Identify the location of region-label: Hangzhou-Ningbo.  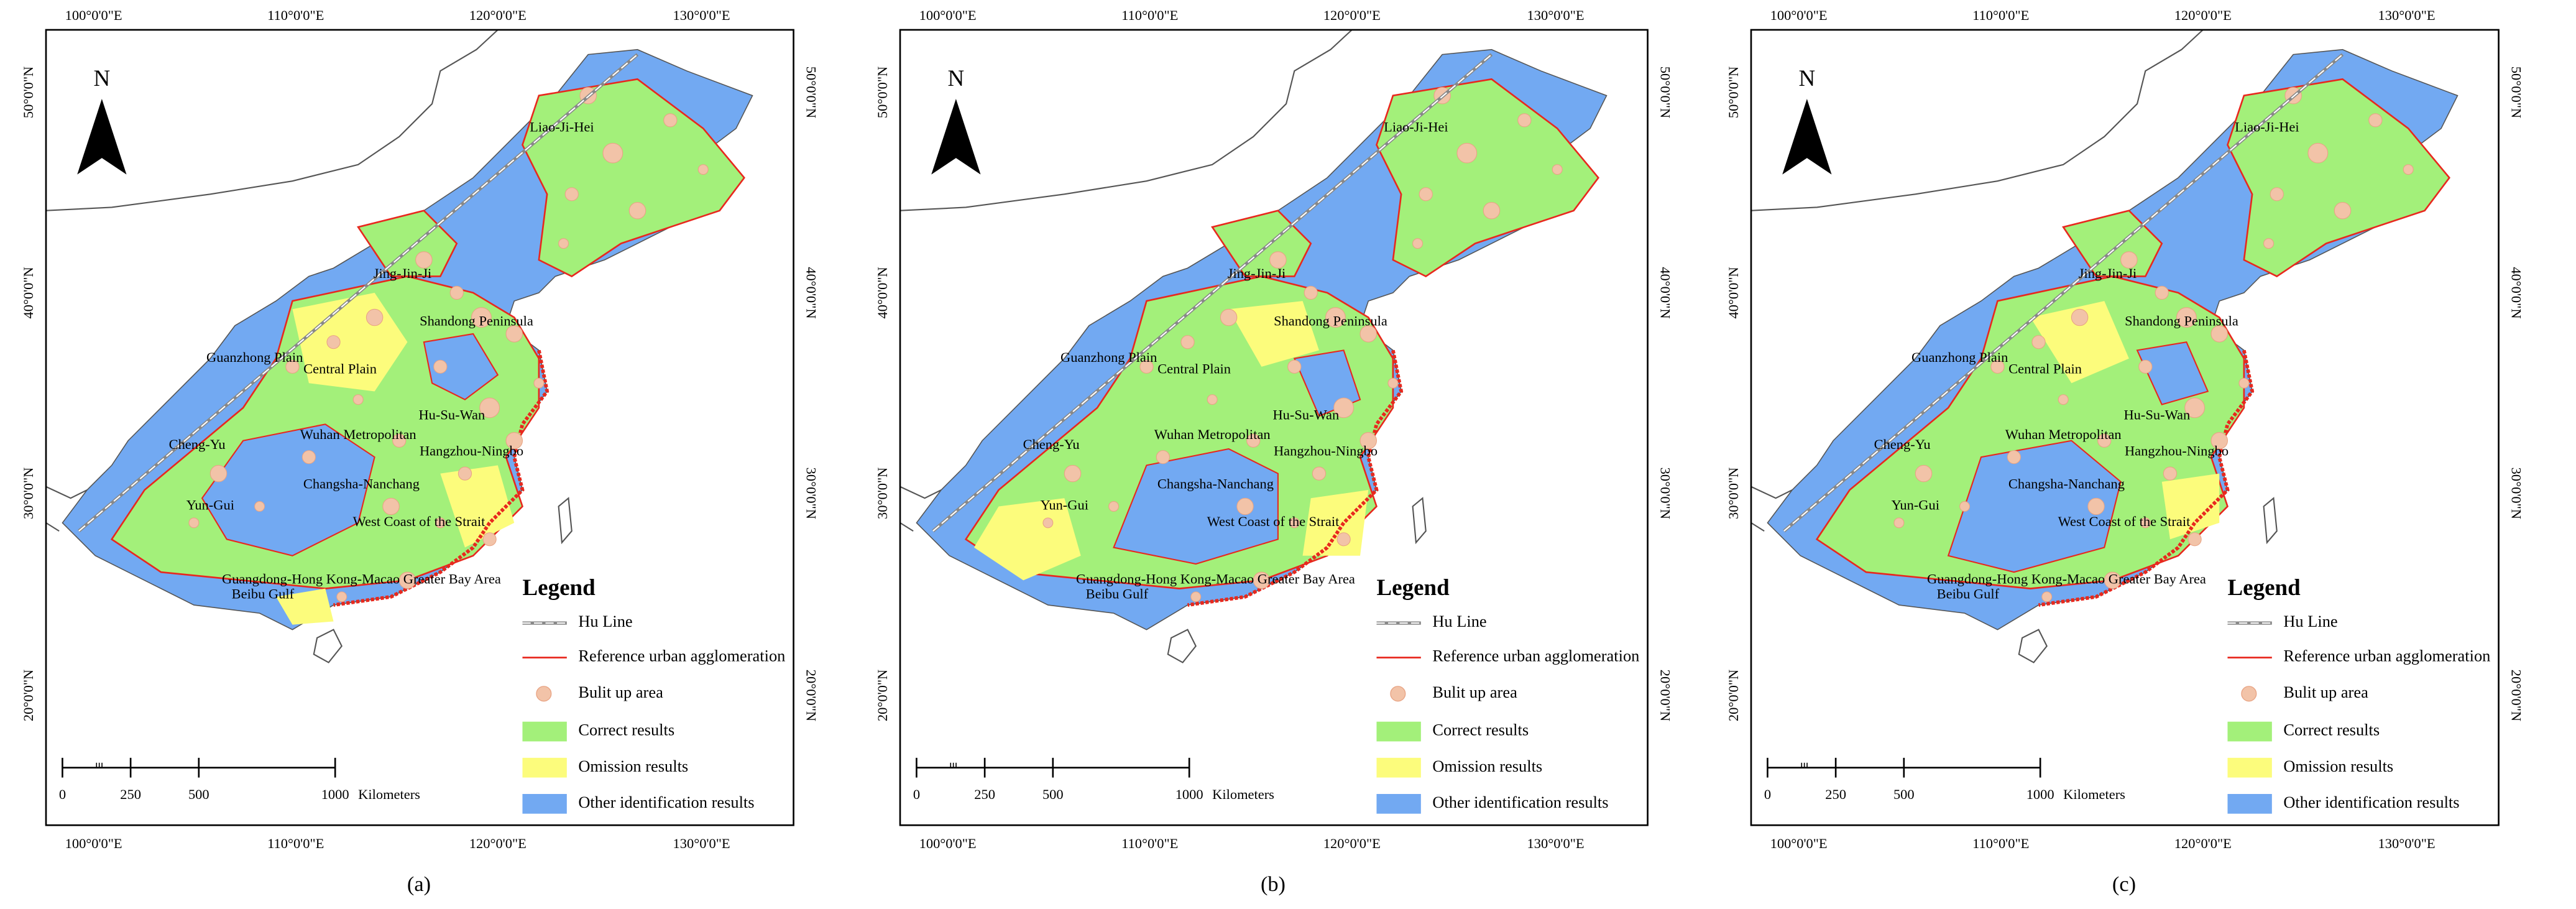
(471, 450).